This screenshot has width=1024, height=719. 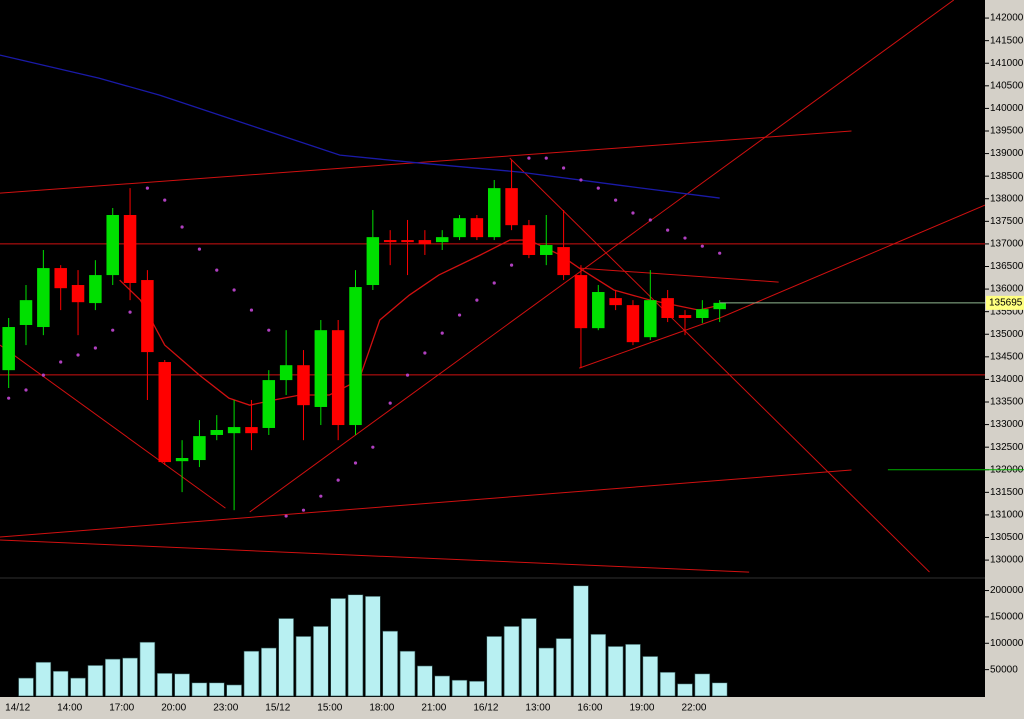 I want to click on volume-panel, so click(x=373, y=641).